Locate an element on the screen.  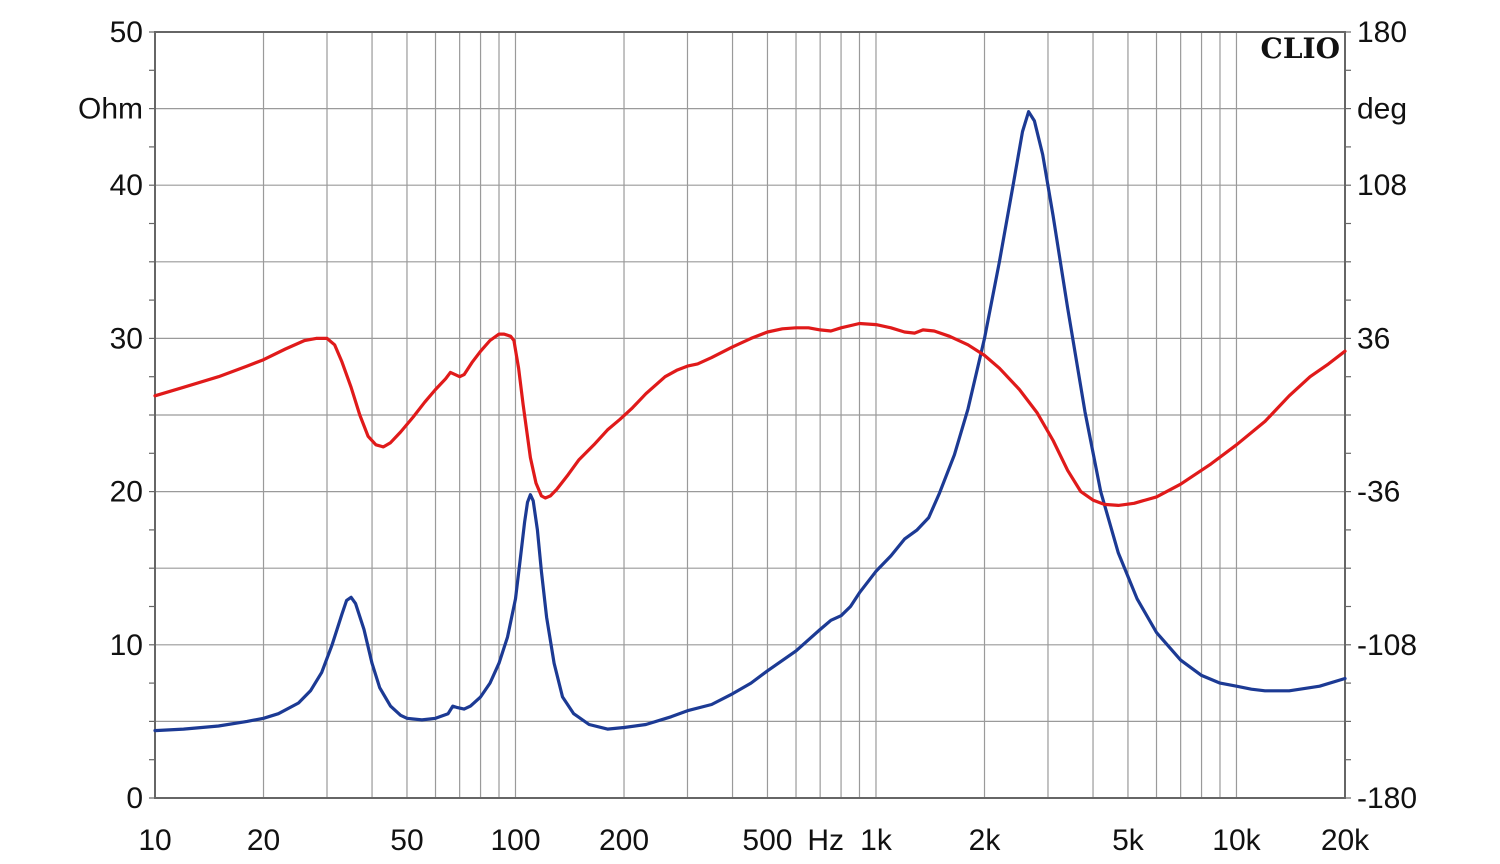
y-left-tick-label: 50 is located at coordinates (126, 32).